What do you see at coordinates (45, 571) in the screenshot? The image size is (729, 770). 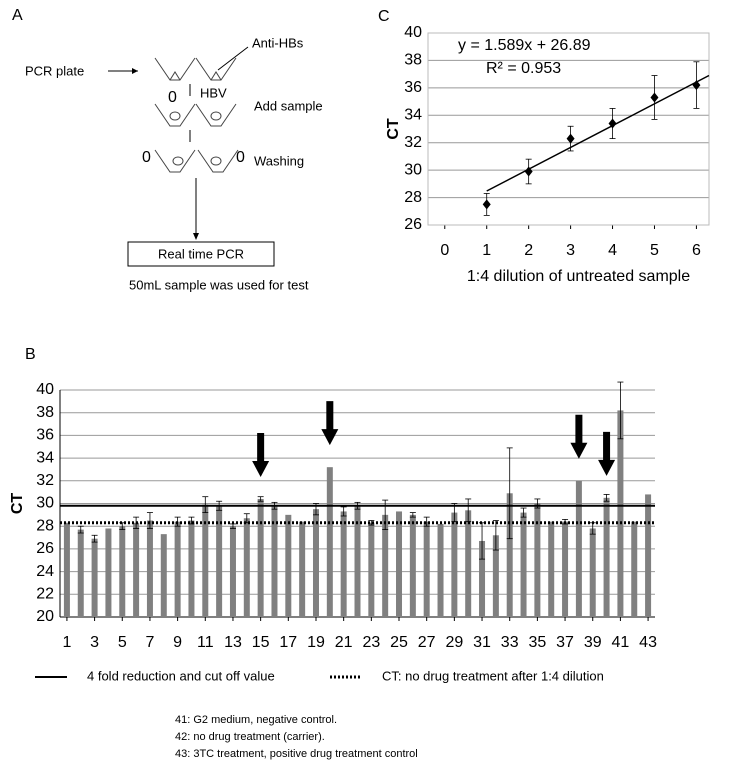 I see `y-tick-label: 24` at bounding box center [45, 571].